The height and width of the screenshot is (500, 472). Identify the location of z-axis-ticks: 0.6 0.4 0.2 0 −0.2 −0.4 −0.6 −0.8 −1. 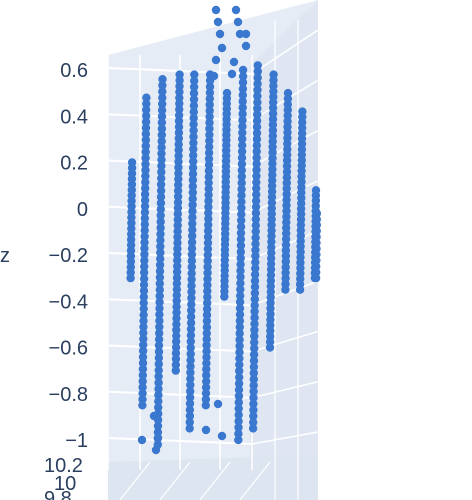
(68, 256).